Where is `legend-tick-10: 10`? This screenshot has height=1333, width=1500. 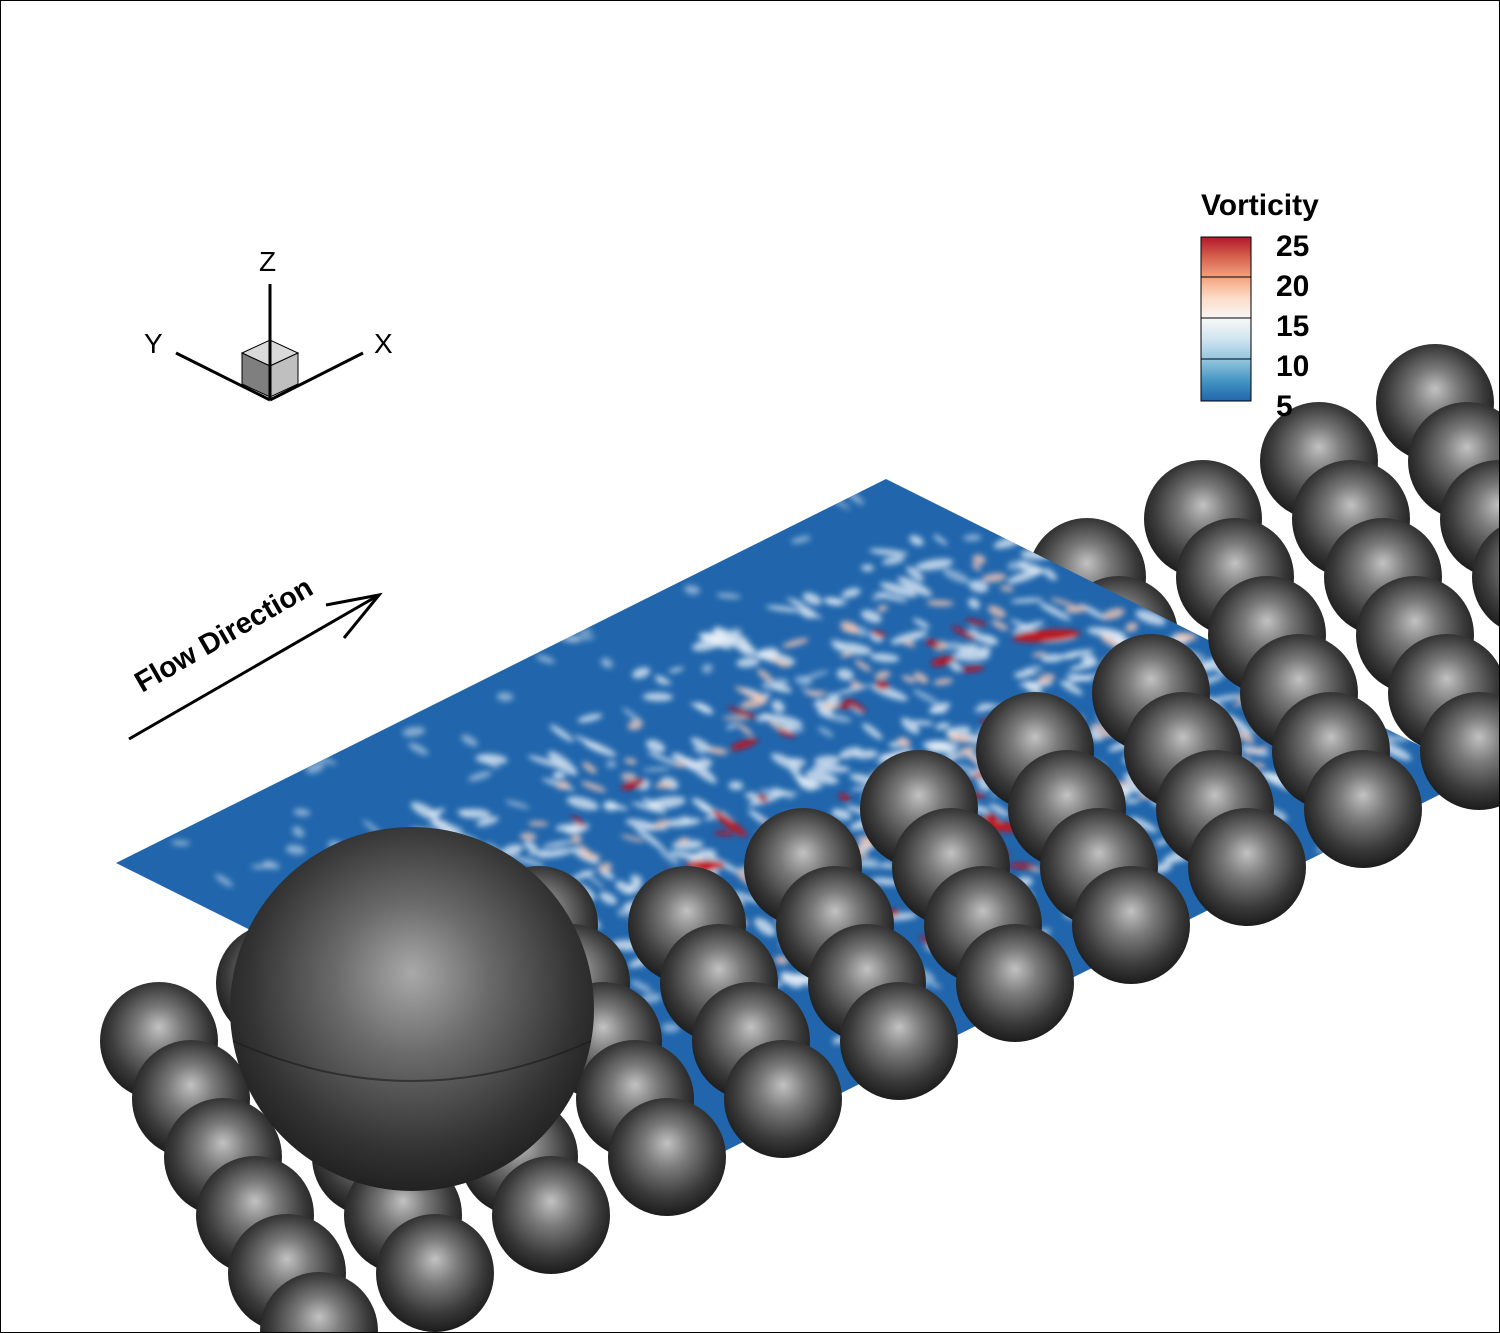 legend-tick-10: 10 is located at coordinates (1292, 366).